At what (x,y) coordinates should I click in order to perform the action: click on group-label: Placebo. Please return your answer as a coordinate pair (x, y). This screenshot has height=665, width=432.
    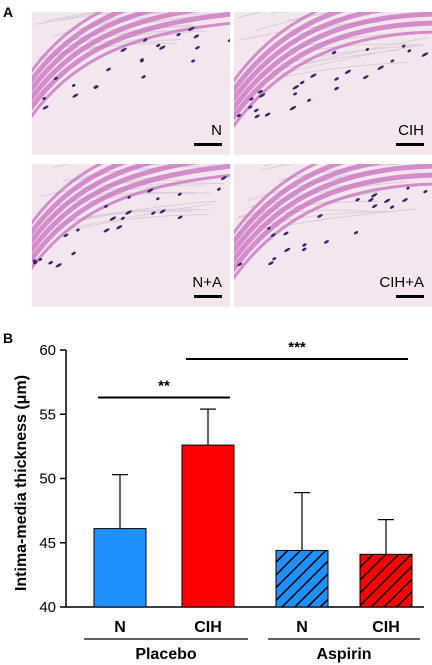
    Looking at the image, I should click on (166, 654).